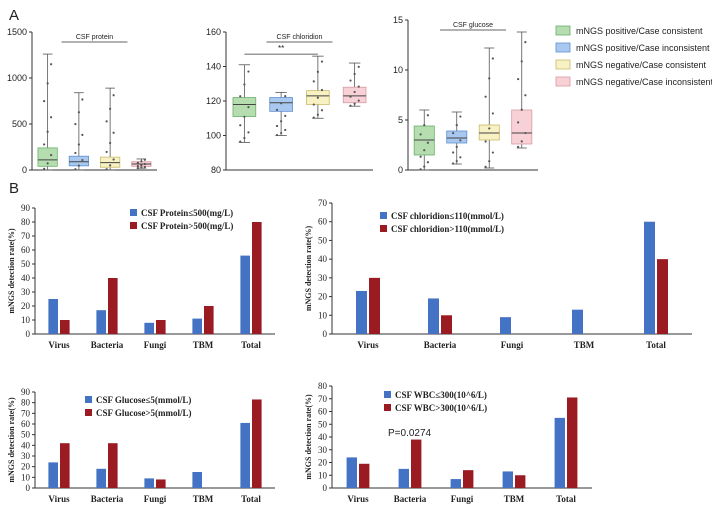 Image resolution: width=712 pixels, height=514 pixels. What do you see at coordinates (14, 15) in the screenshot?
I see `panel-label-a: A` at bounding box center [14, 15].